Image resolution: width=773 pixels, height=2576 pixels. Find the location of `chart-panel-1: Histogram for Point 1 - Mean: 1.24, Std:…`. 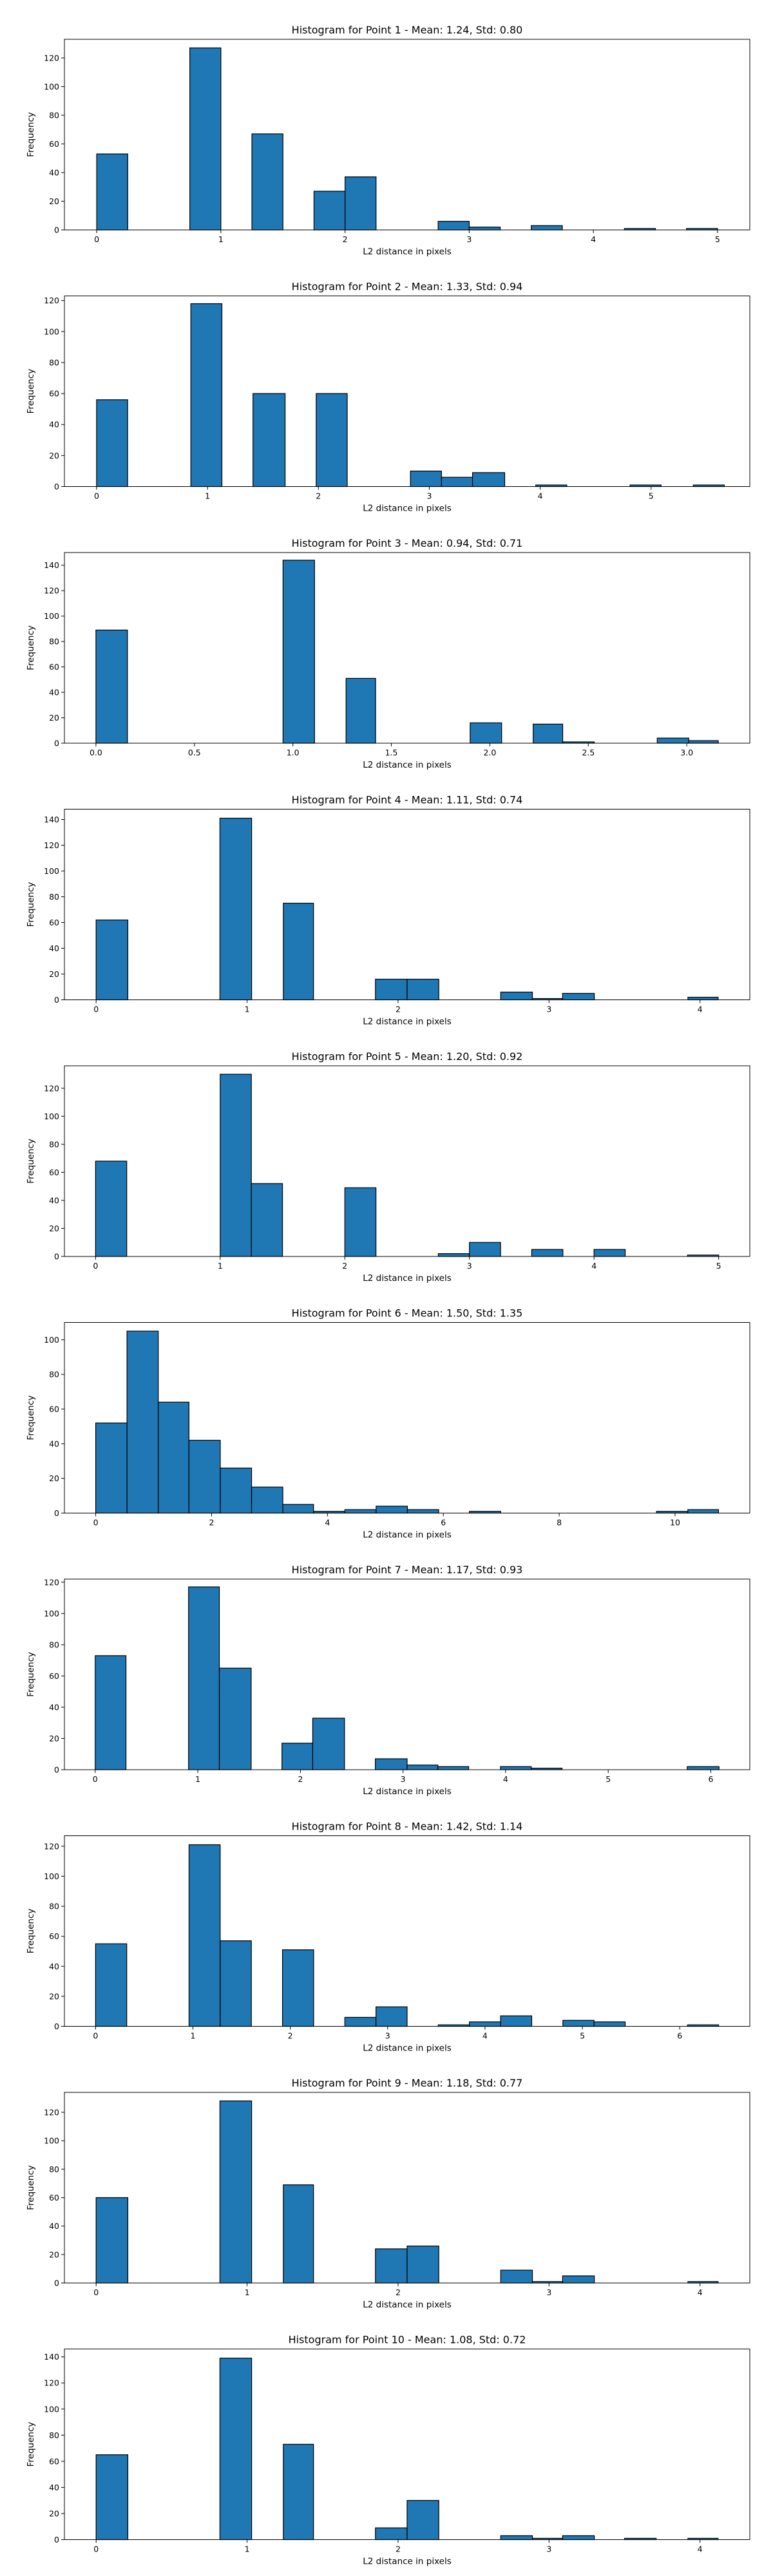

chart-panel-1: Histogram for Point 1 - Mean: 1.24, Std:… is located at coordinates (388, 140).